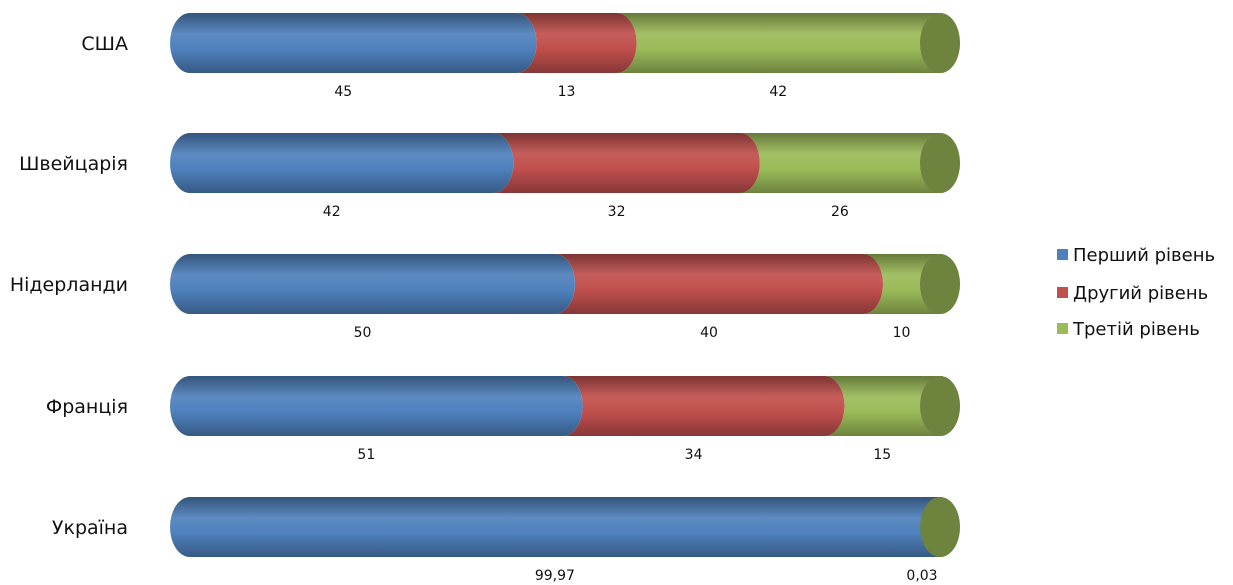 Image resolution: width=1233 pixels, height=585 pixels. Describe the element at coordinates (366, 455) in the screenshot. I see `data-label-series-1: 51` at that location.